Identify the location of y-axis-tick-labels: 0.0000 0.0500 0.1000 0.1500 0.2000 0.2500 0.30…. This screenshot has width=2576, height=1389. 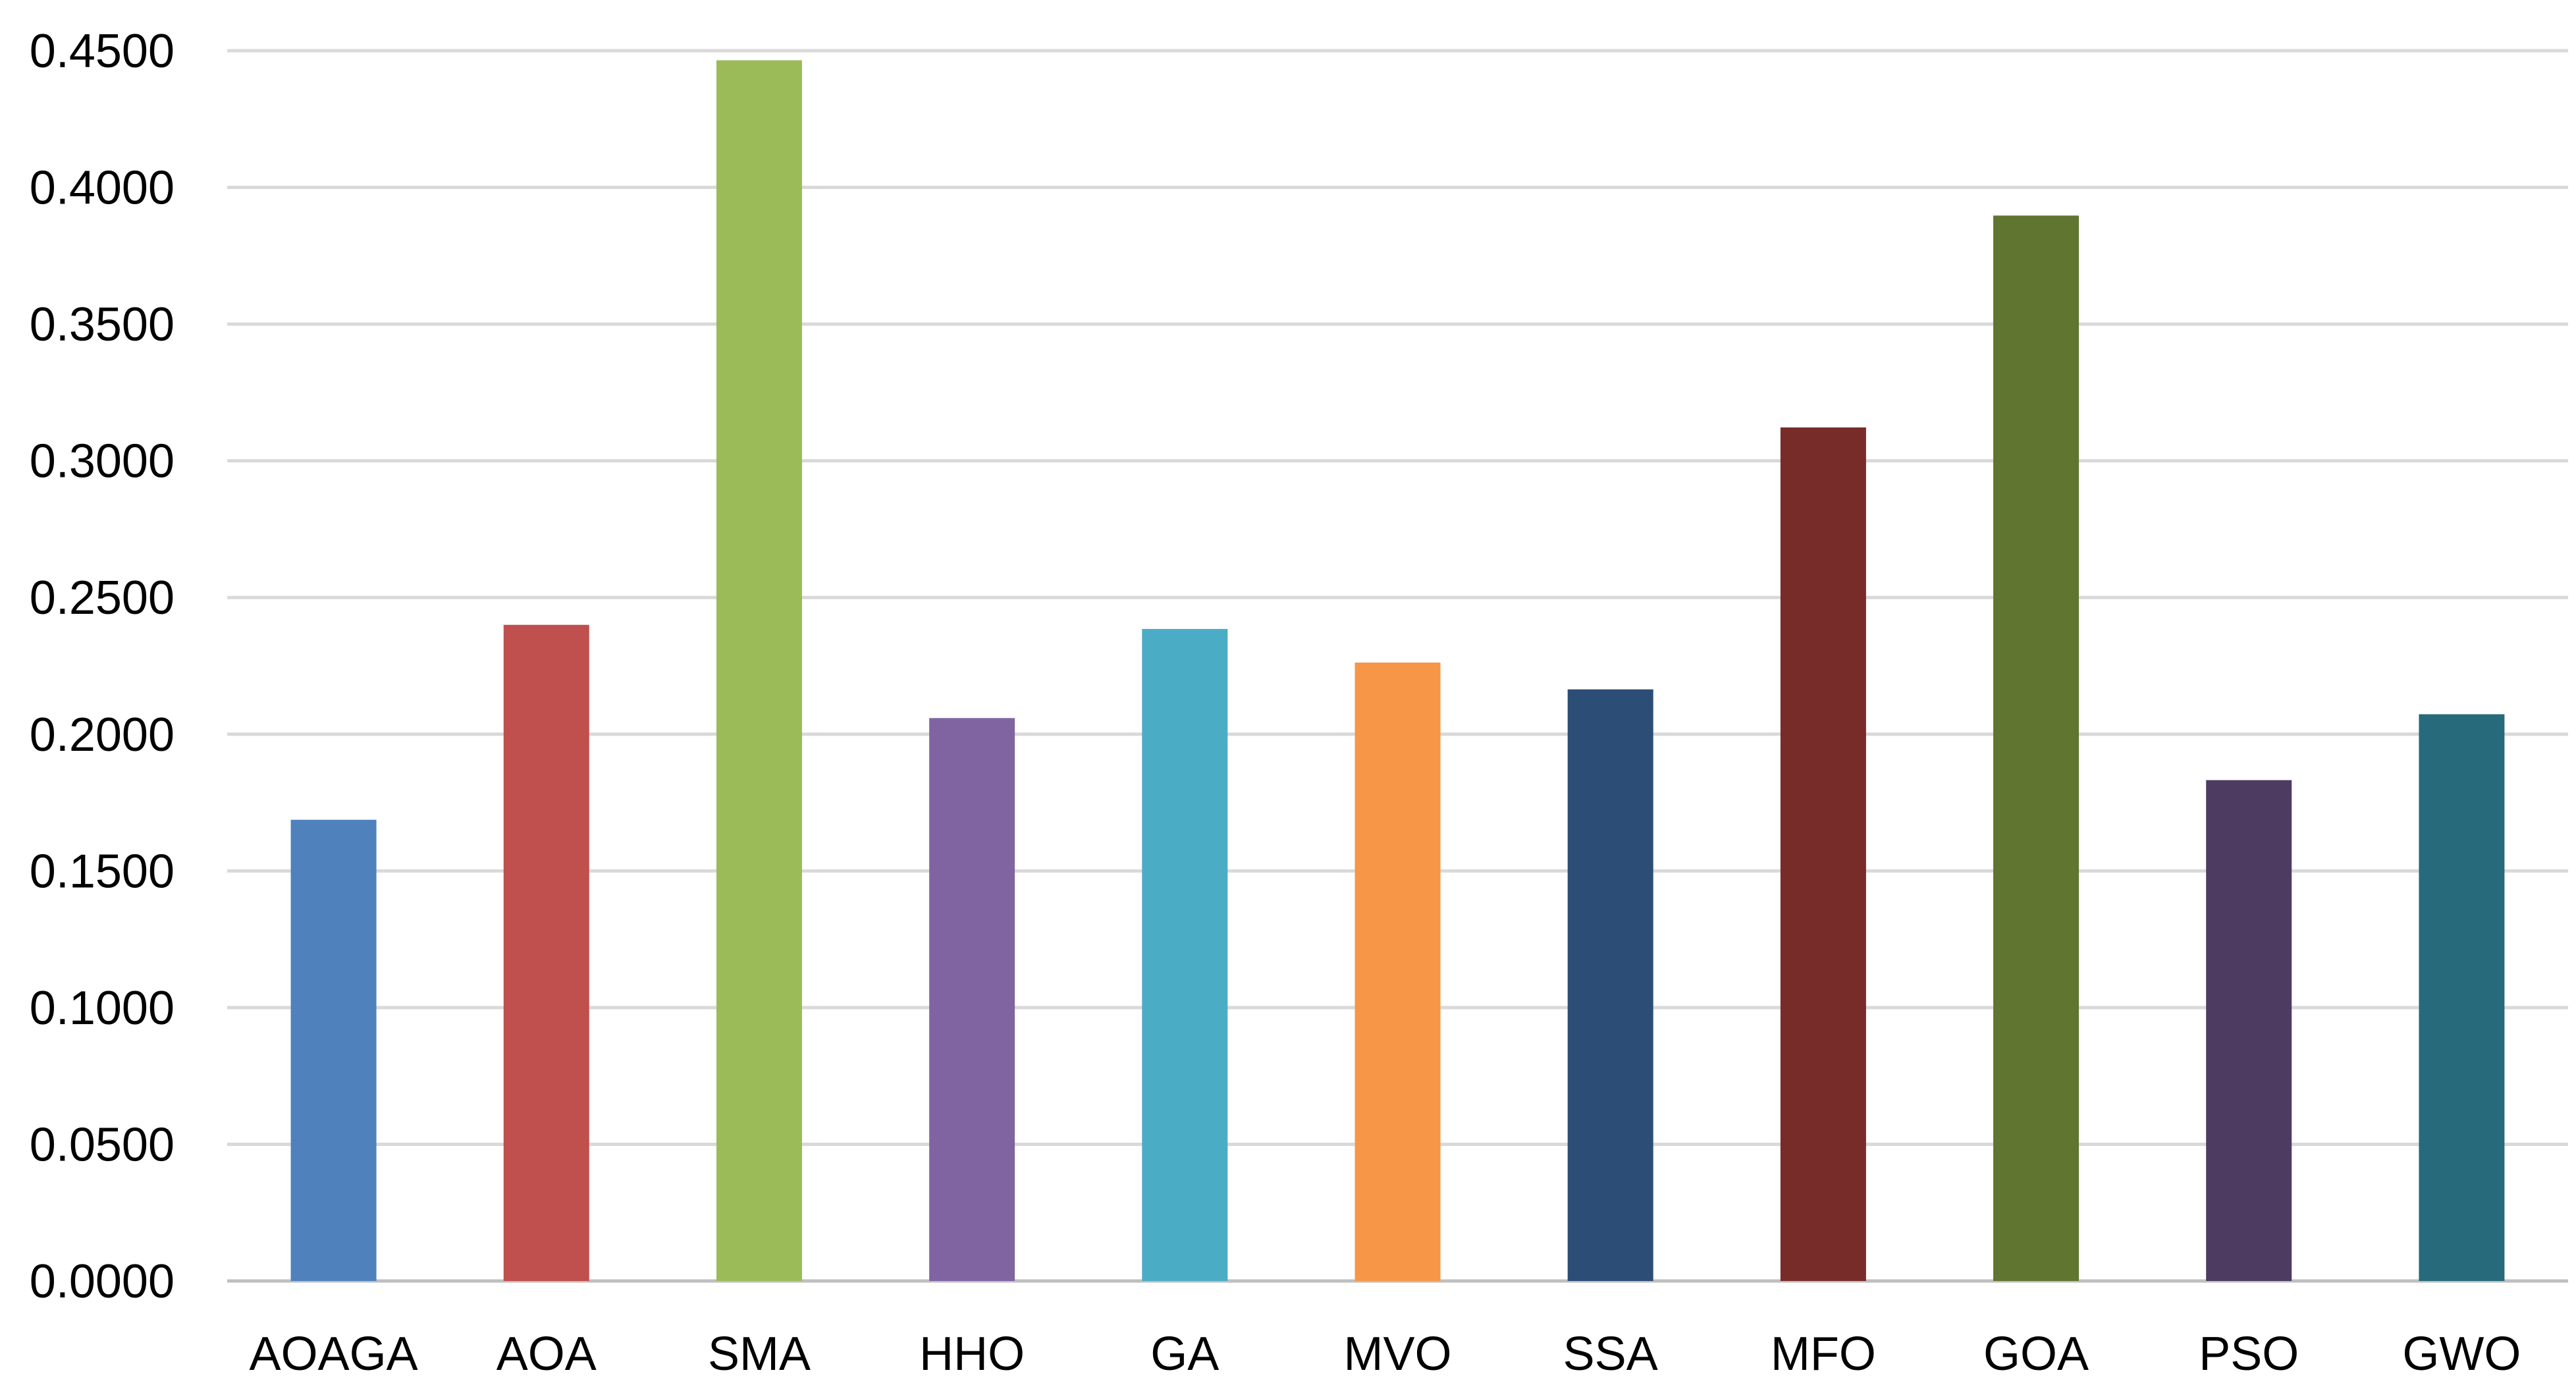
(102, 666).